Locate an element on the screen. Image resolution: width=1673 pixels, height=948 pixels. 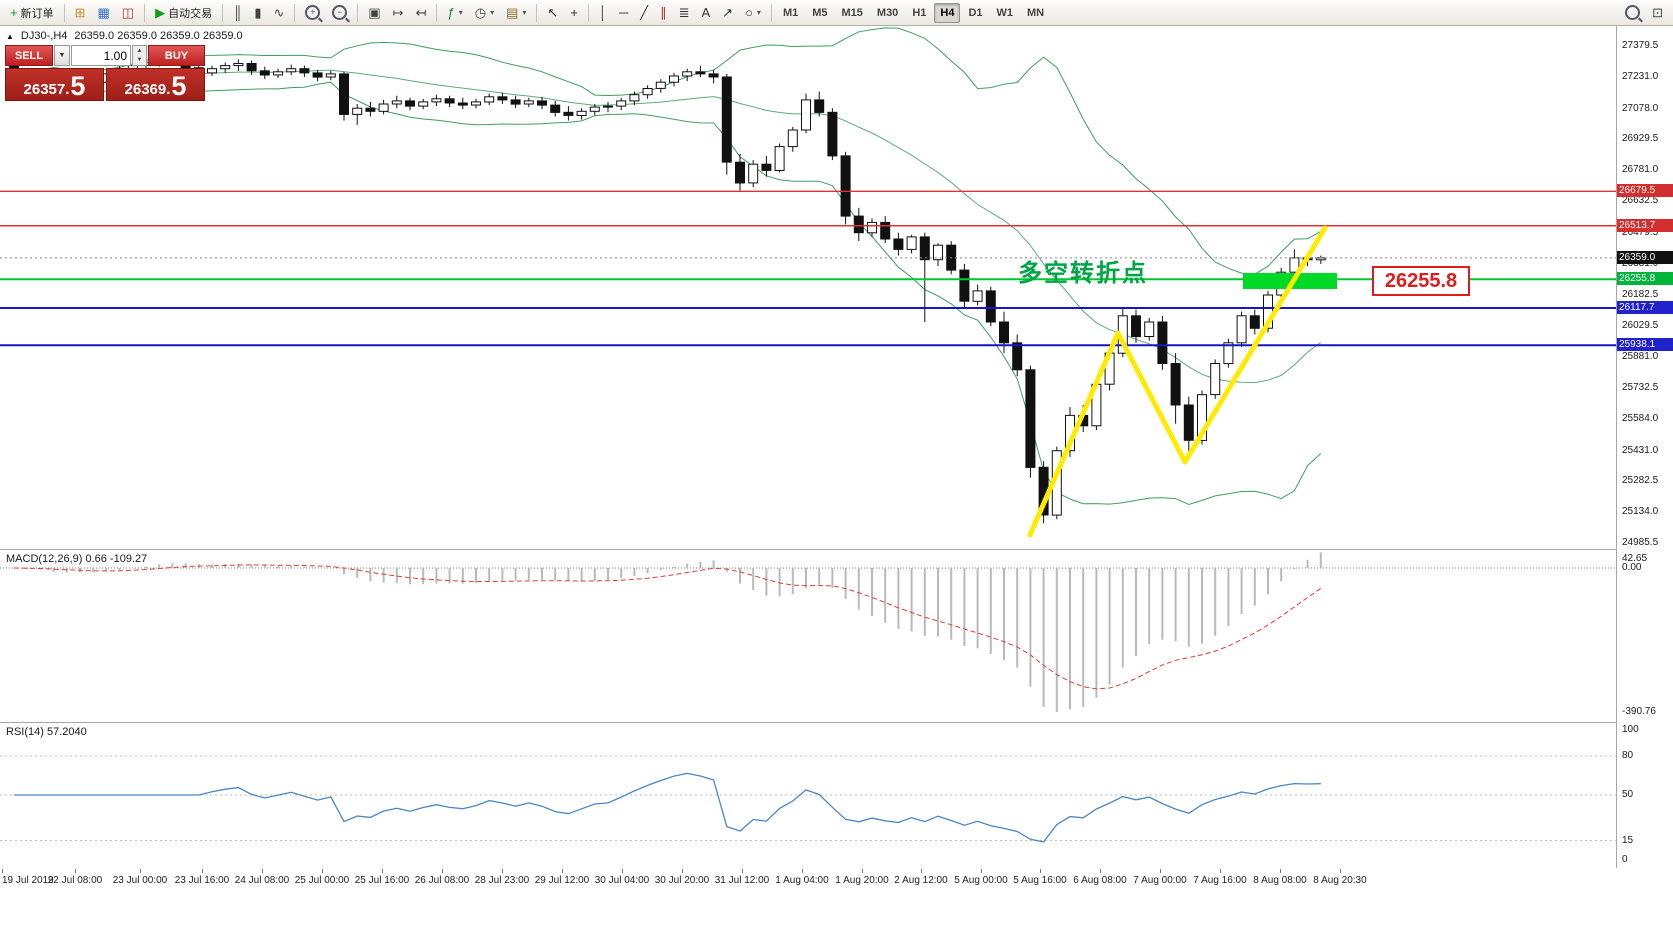
timeframe-button-w1: W1 is located at coordinates (1005, 13).